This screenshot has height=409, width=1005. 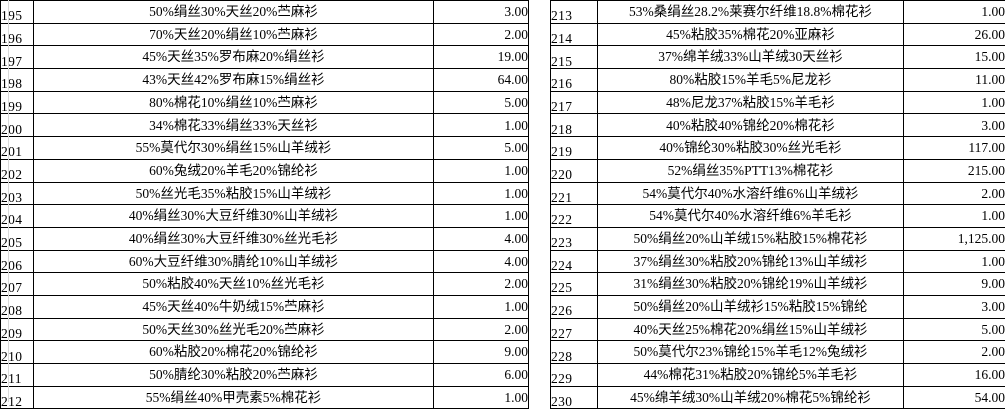 What do you see at coordinates (751, 375) in the screenshot?
I see `description-cell: 44%棉花31%粘胶20%锦纶5%羊毛衫` at bounding box center [751, 375].